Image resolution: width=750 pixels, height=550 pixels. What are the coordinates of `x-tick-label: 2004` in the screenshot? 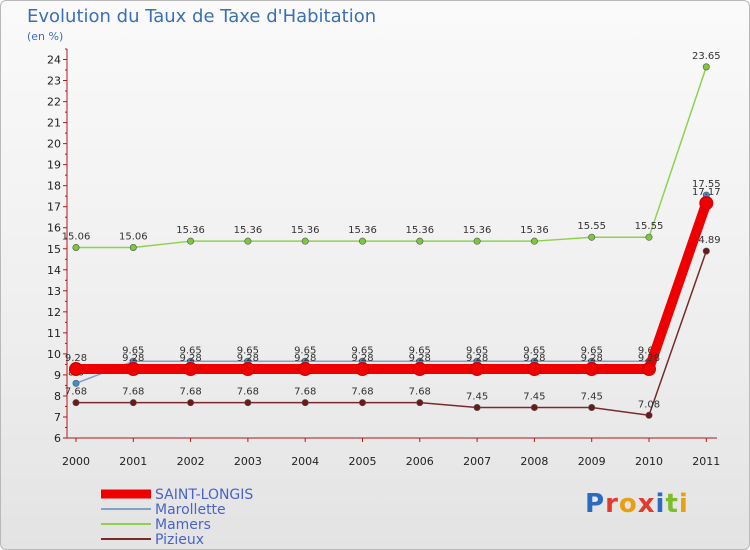 It's located at (305, 461).